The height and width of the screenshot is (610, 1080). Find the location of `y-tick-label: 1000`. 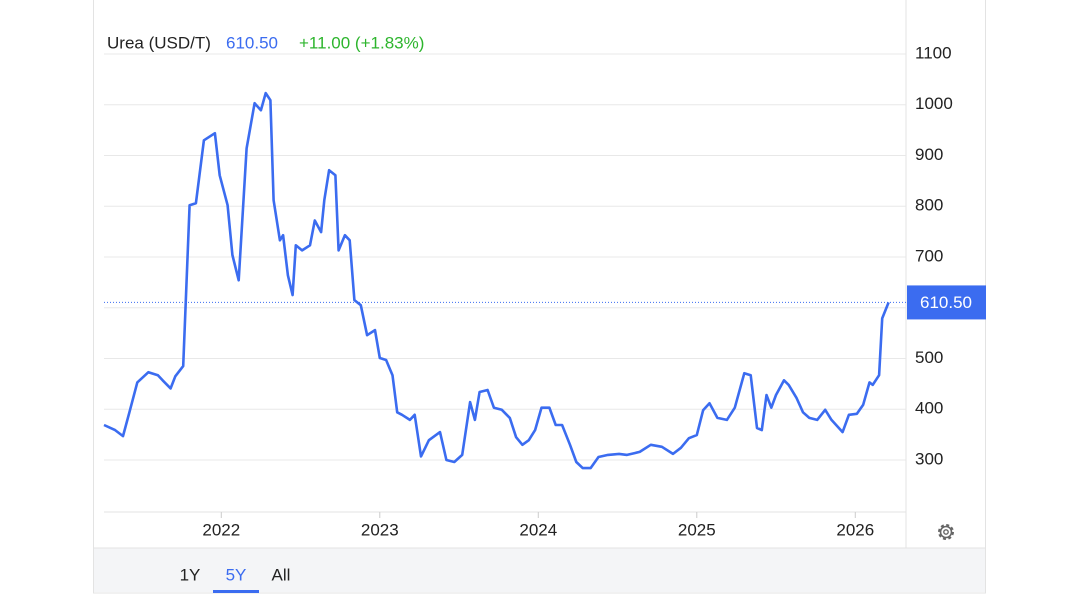

y-tick-label: 1000 is located at coordinates (934, 103).